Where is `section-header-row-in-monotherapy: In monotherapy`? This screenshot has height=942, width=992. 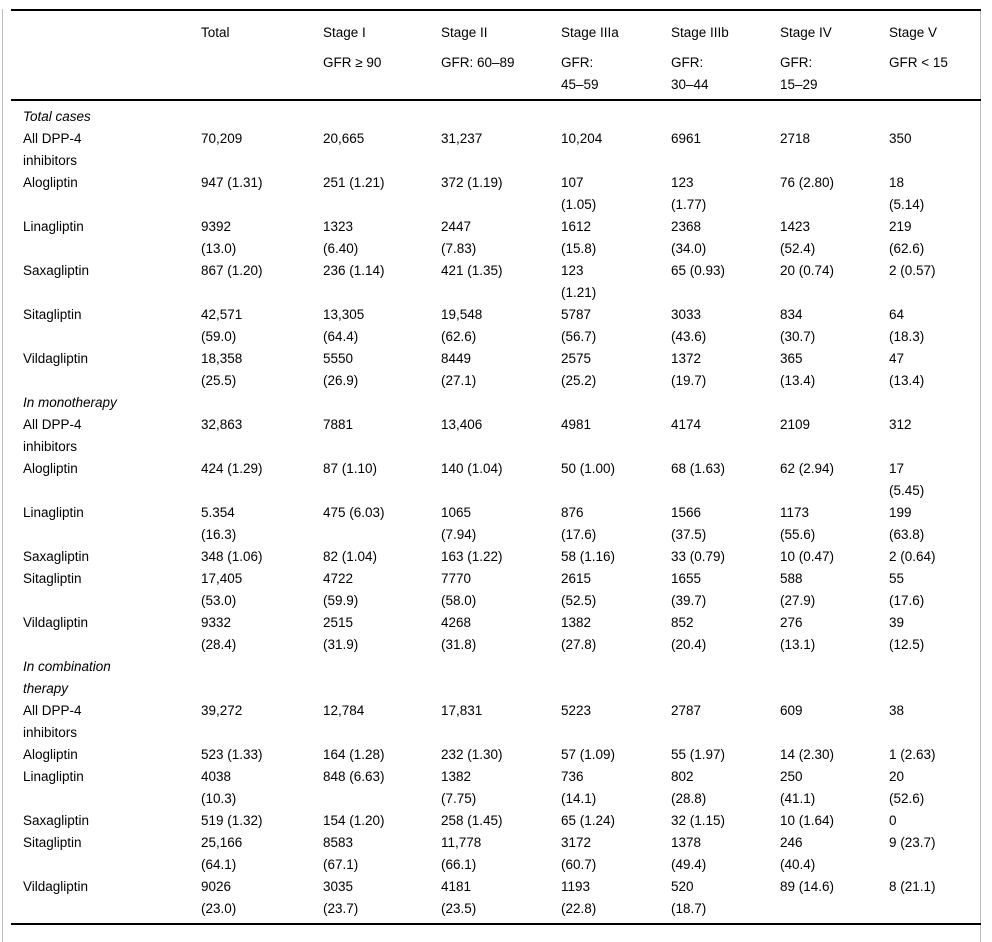
section-header-row-in-monotherapy: In monotherapy is located at coordinates (496, 403).